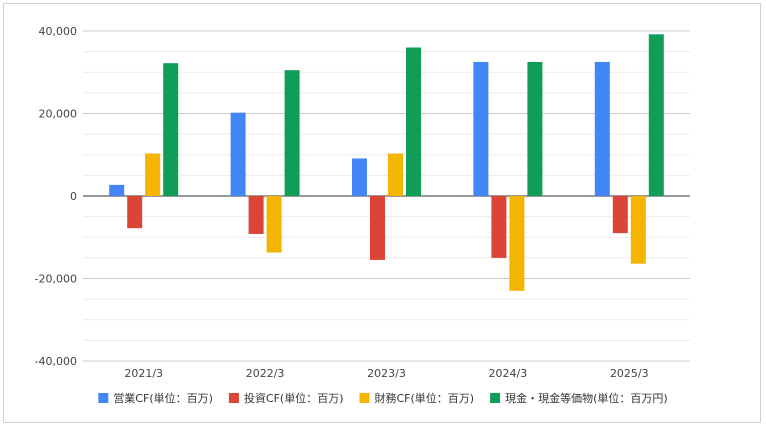  I want to click on y-tick-label: 0, so click(73, 196).